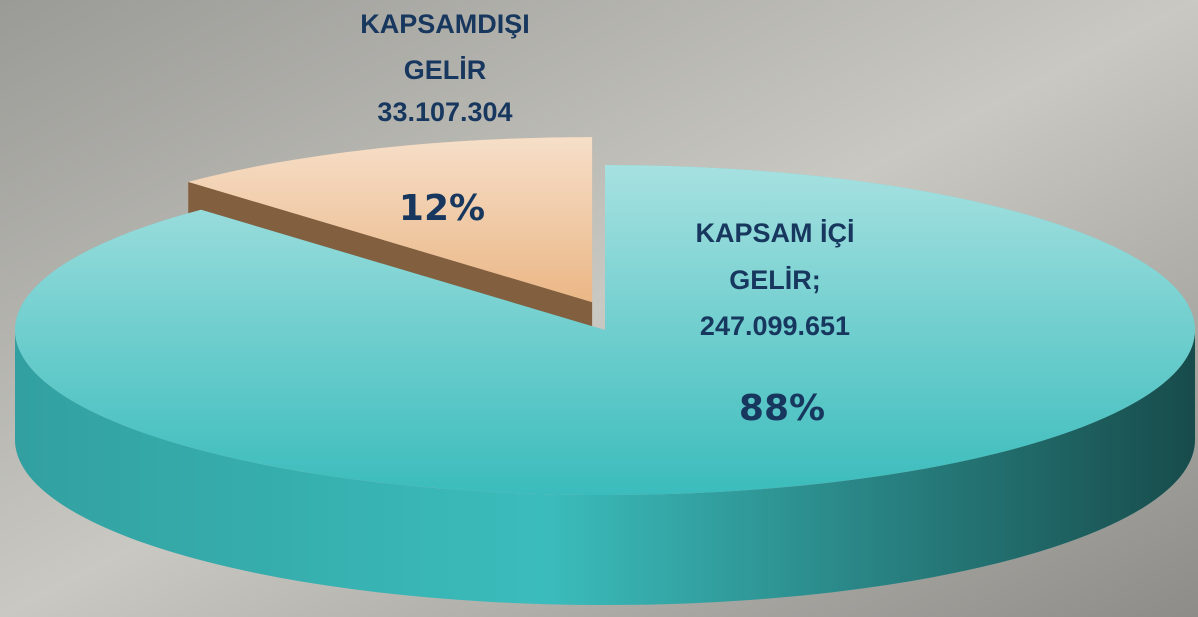 The height and width of the screenshot is (617, 1198). I want to click on slice-label: GELİR;, so click(775, 280).